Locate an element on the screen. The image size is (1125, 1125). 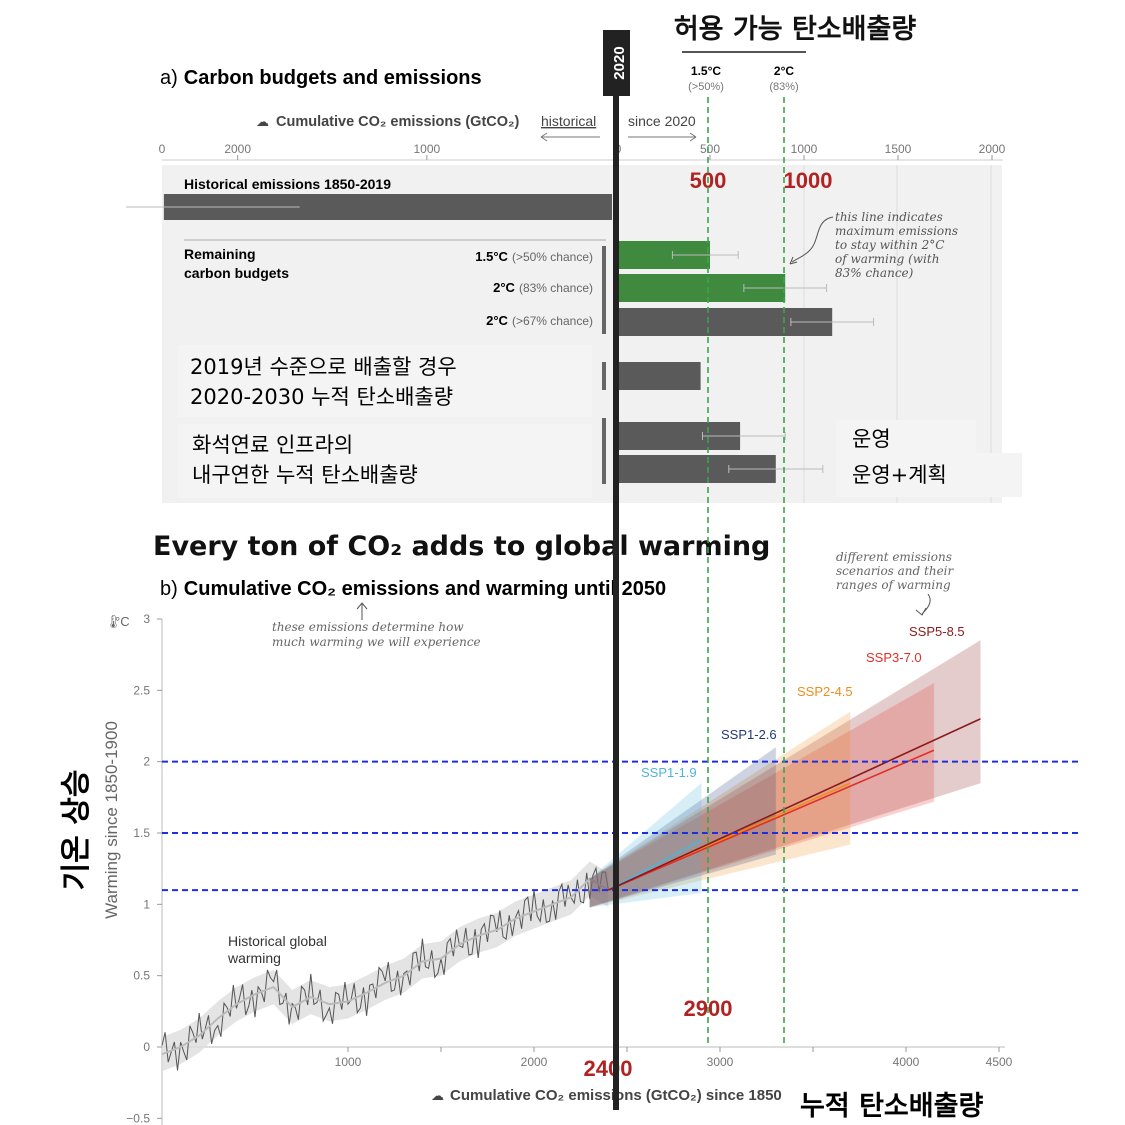
tick-label: 2000 is located at coordinates (237, 149).